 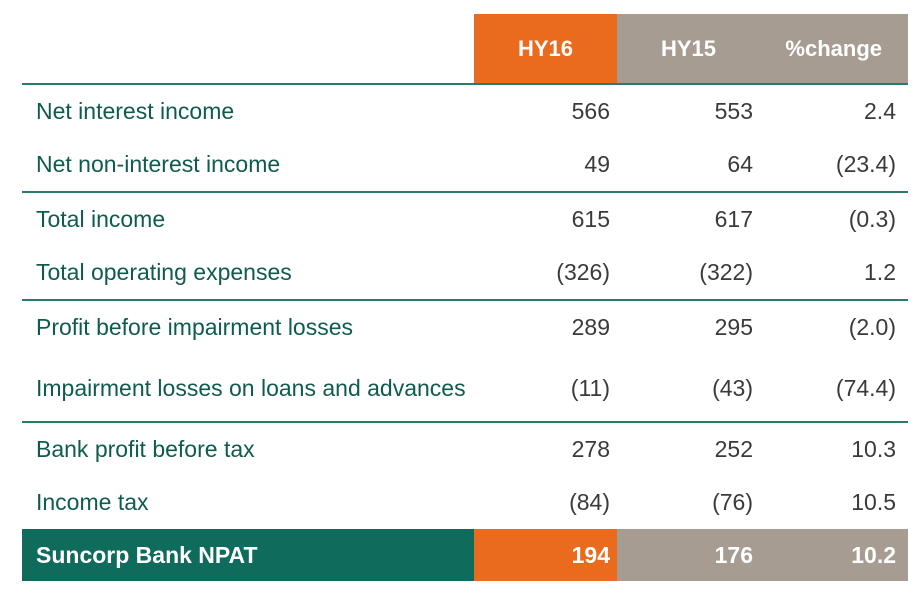 What do you see at coordinates (732, 502) in the screenshot?
I see `row-hy15: (76)` at bounding box center [732, 502].